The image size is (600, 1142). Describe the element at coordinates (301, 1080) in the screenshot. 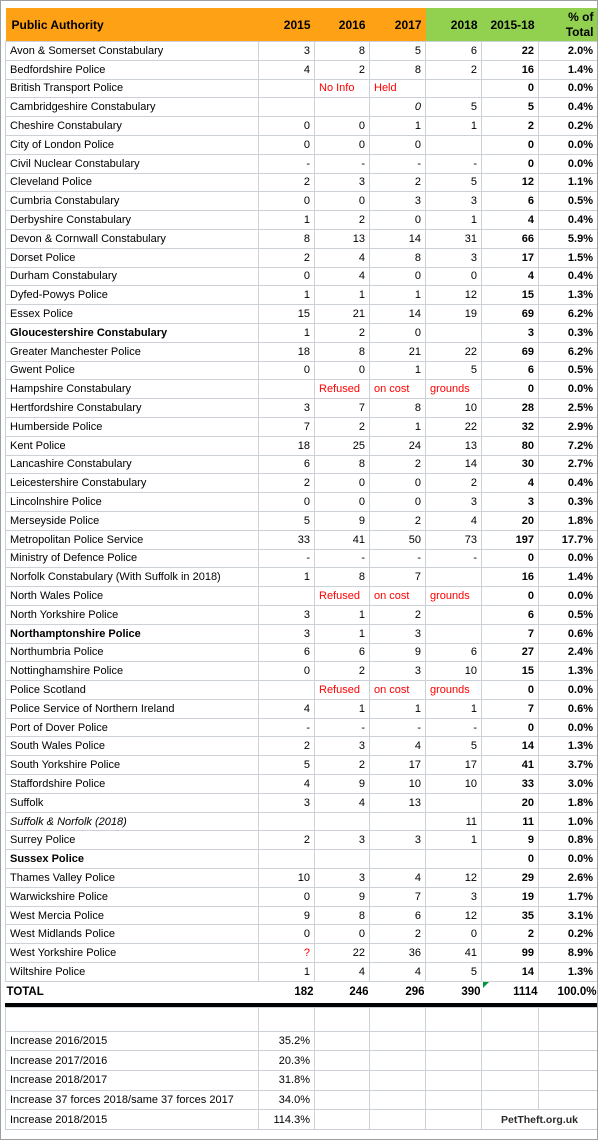

I see `increase-row: Increase 2018/2017 31.8%` at that location.